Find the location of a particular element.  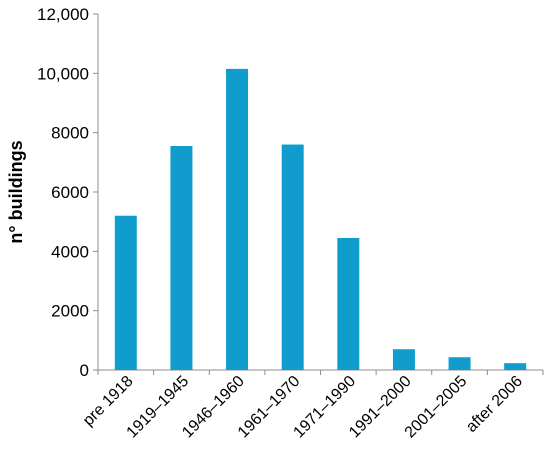

y-tick-label: 10,000 is located at coordinates (63, 73).